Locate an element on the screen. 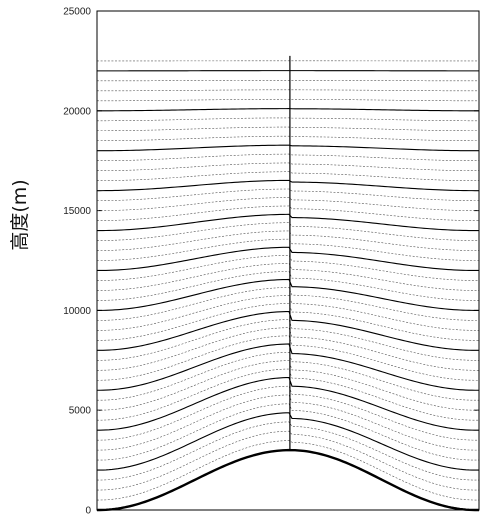 This screenshot has height=516, width=480. y-axis-label: 高度(m) is located at coordinates (20, 214).